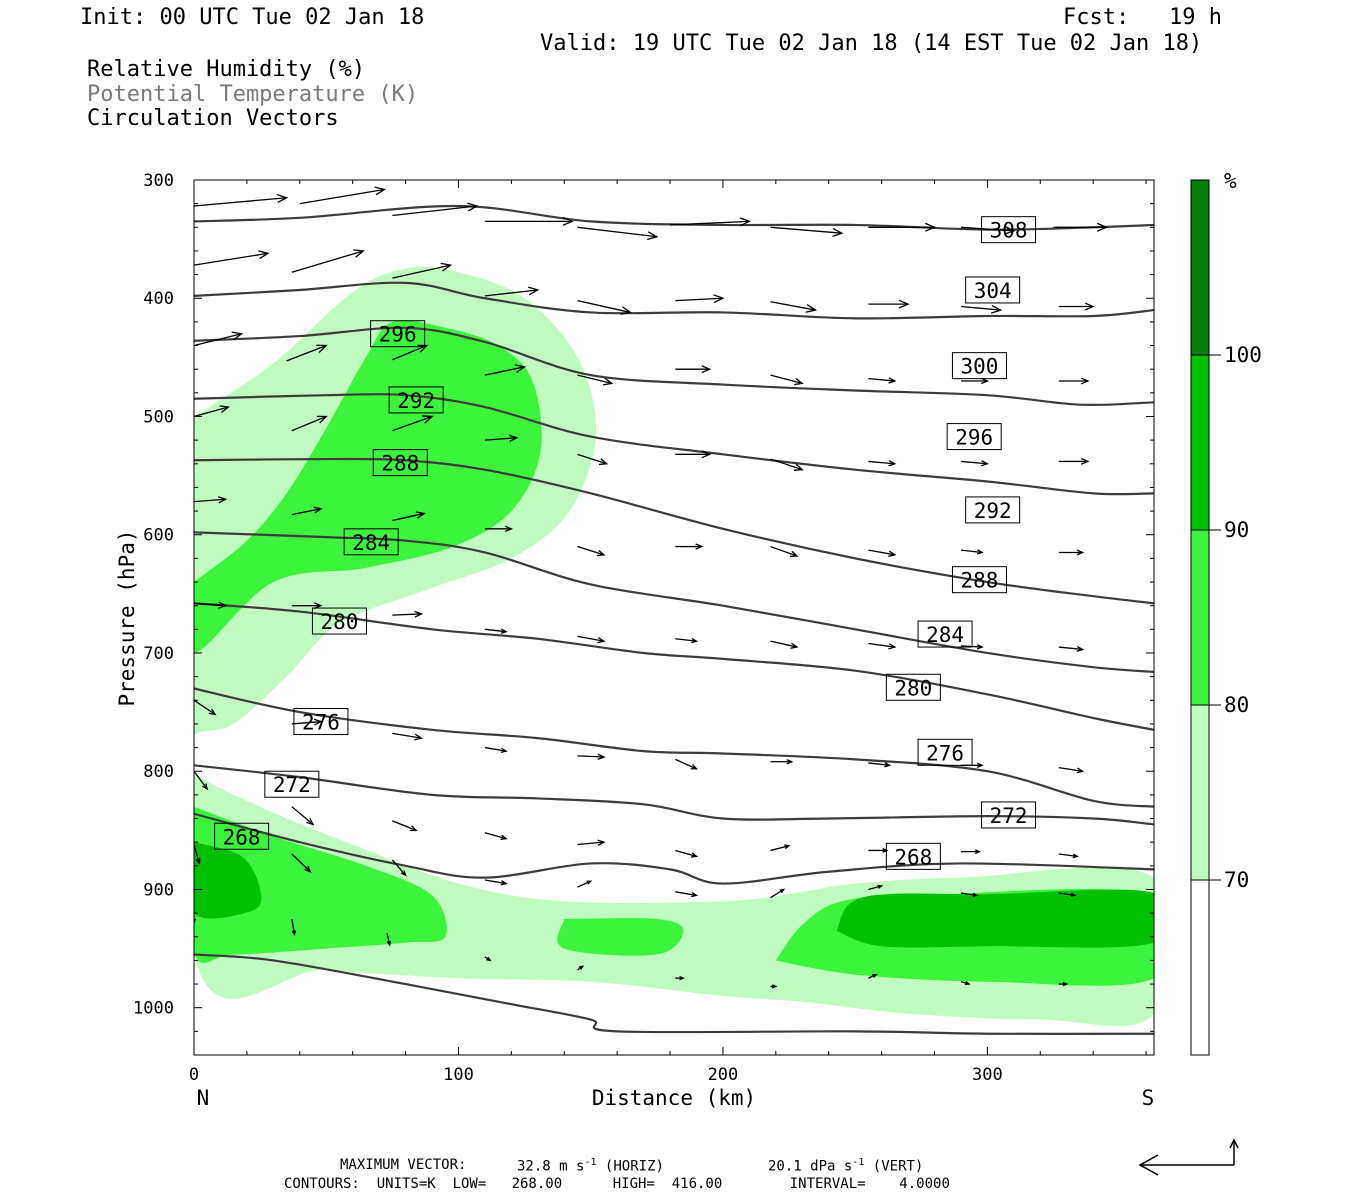 This screenshot has width=1350, height=1200. I want to click on svg-text: 304, so click(993, 291).